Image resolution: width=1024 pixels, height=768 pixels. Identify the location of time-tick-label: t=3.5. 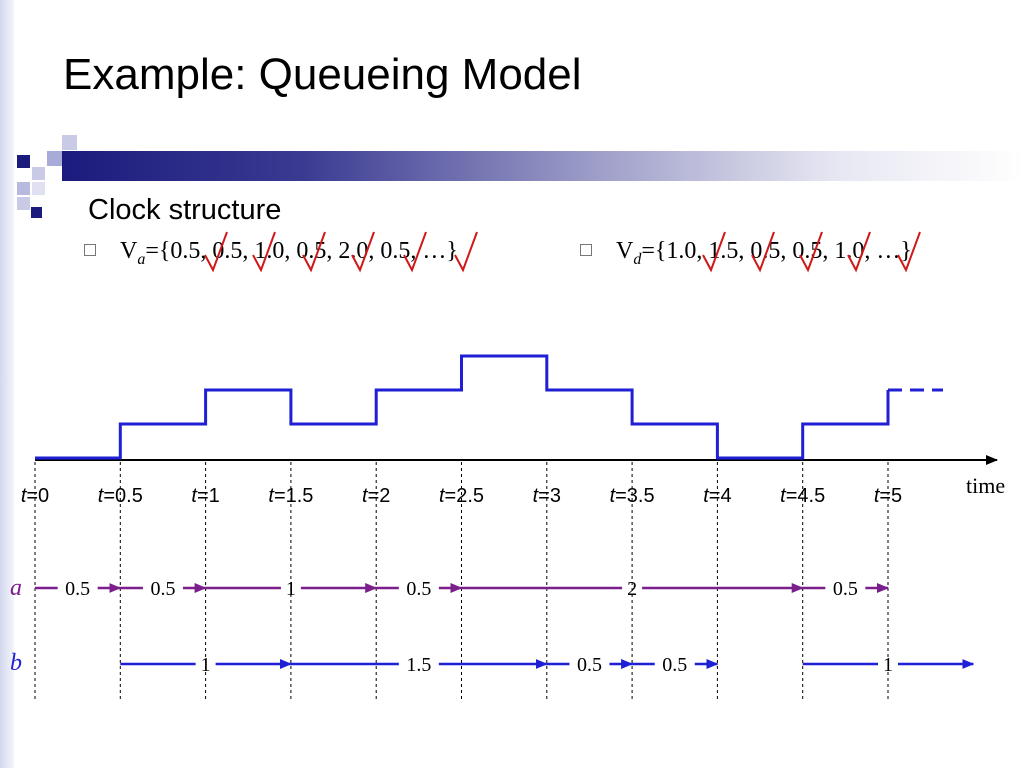
(632, 496).